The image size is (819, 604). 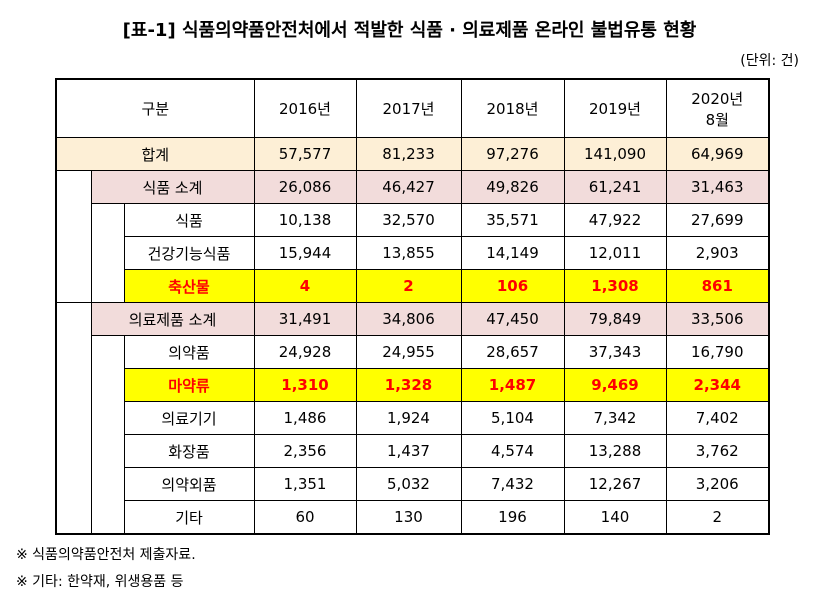 What do you see at coordinates (106, 555) in the screenshot?
I see `footnote: ※ 식품의약품안전처 제출자료.` at bounding box center [106, 555].